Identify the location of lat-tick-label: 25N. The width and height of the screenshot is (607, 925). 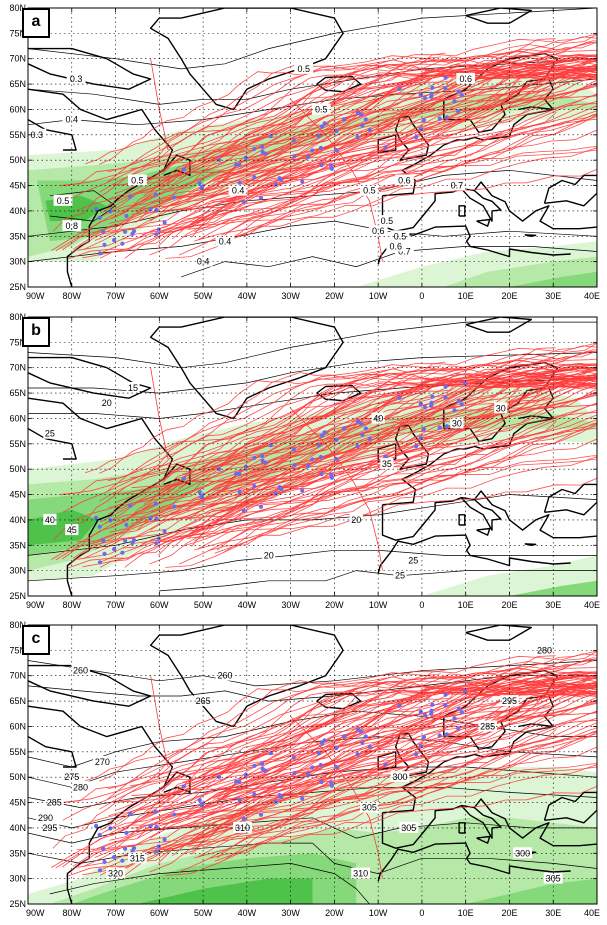
(17, 596).